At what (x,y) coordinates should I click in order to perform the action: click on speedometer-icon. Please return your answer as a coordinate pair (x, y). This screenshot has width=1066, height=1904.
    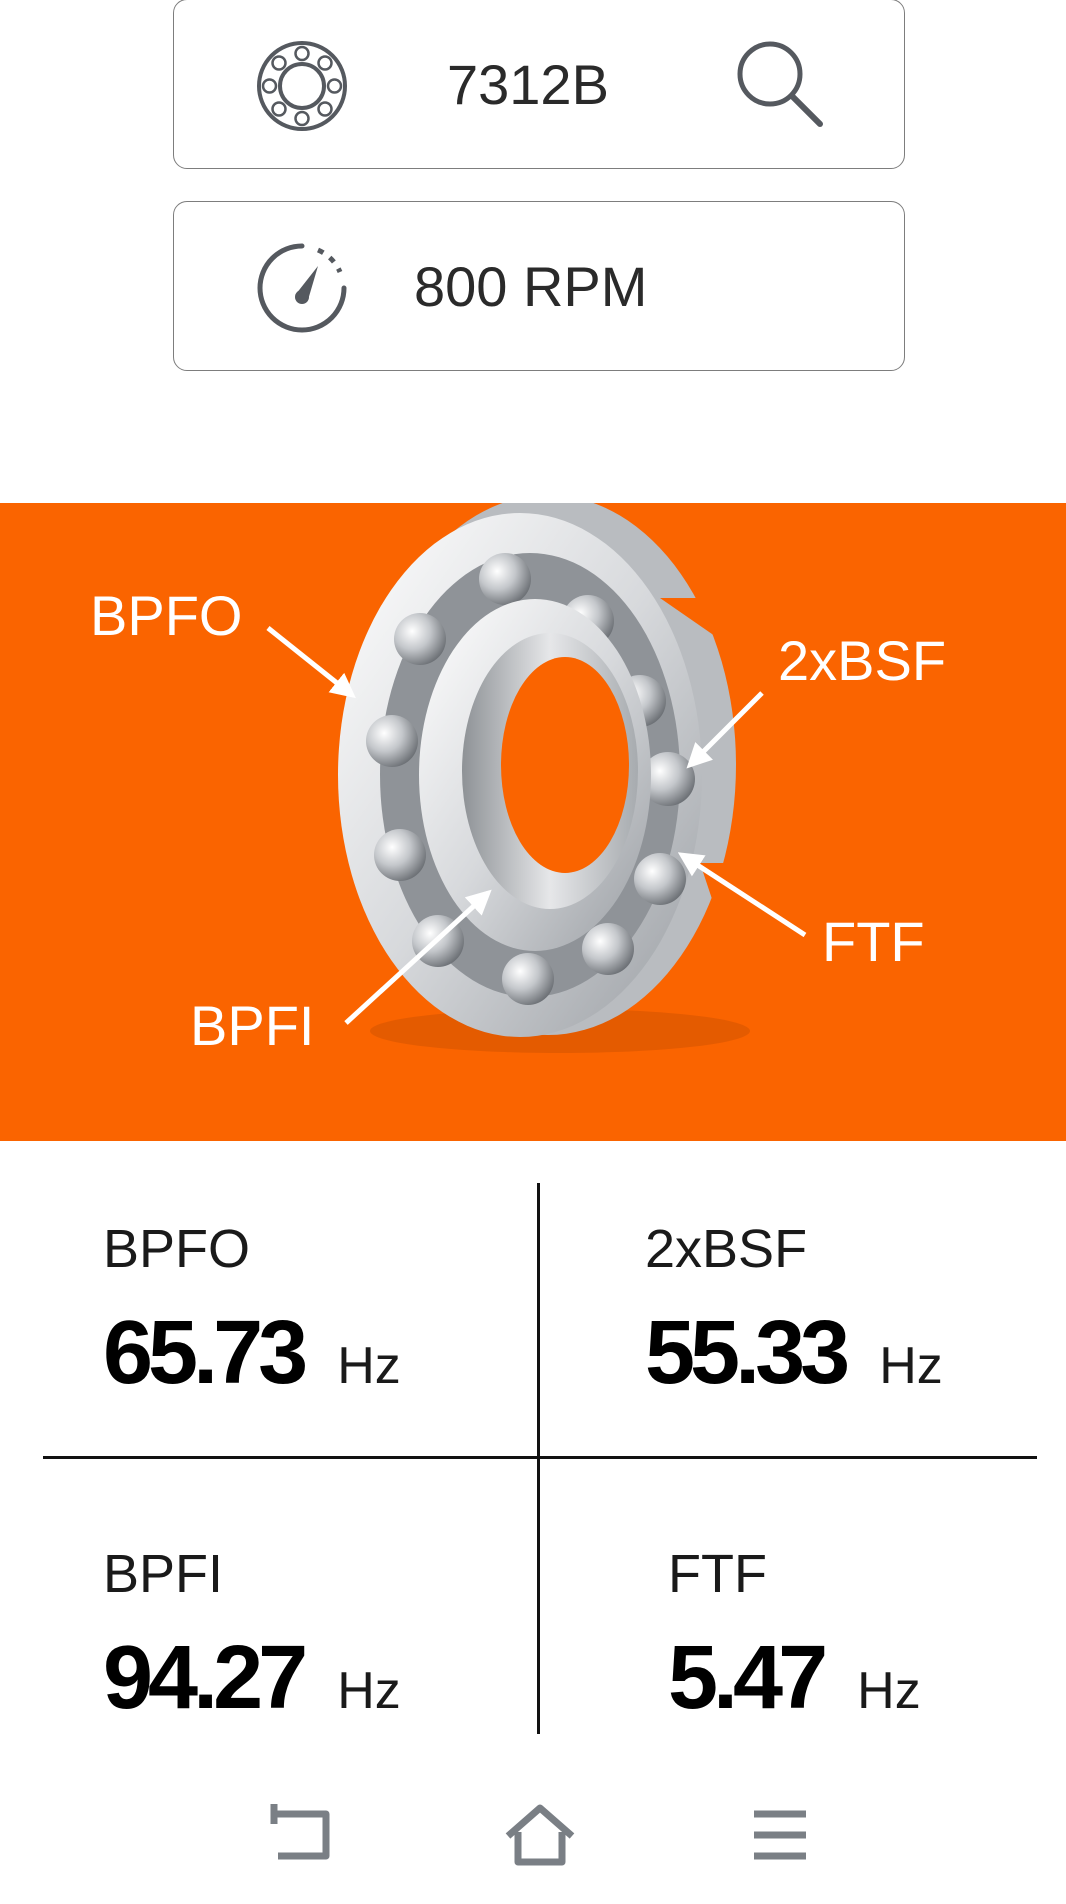
    Looking at the image, I should click on (302, 288).